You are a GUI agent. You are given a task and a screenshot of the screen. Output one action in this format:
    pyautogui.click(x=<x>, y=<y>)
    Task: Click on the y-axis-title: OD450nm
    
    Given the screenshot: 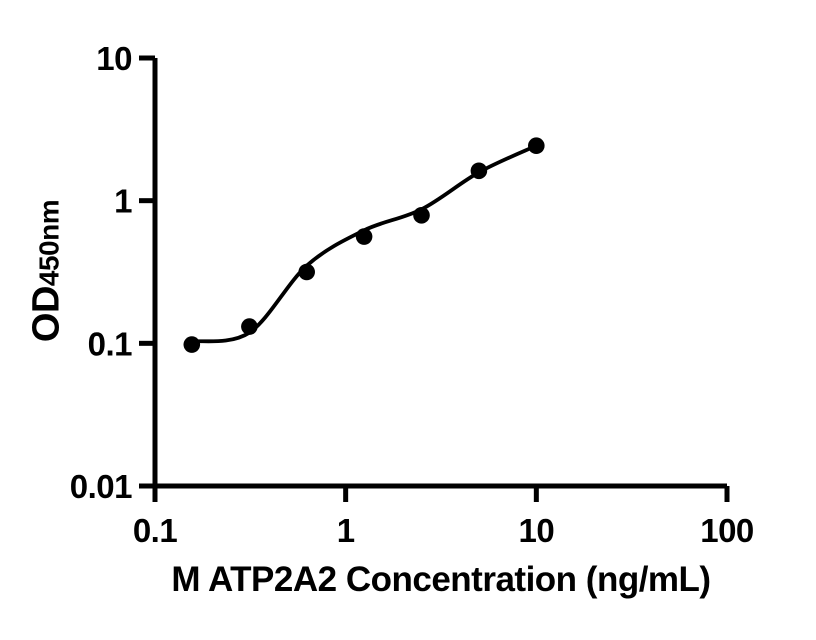 What is the action you would take?
    pyautogui.click(x=47, y=271)
    